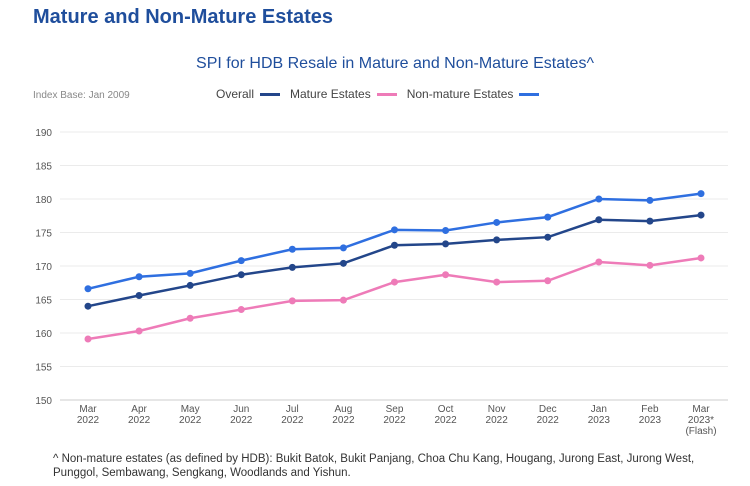 The image size is (750, 486). Describe the element at coordinates (548, 409) in the screenshot. I see `x-tick-label: Dec` at that location.